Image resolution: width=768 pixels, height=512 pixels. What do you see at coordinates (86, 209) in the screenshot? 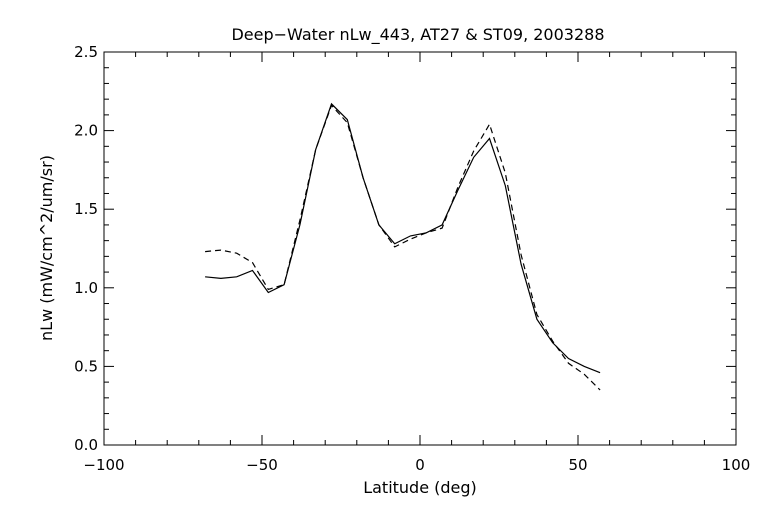
I see `y-tick-label: 1.5` at bounding box center [86, 209].